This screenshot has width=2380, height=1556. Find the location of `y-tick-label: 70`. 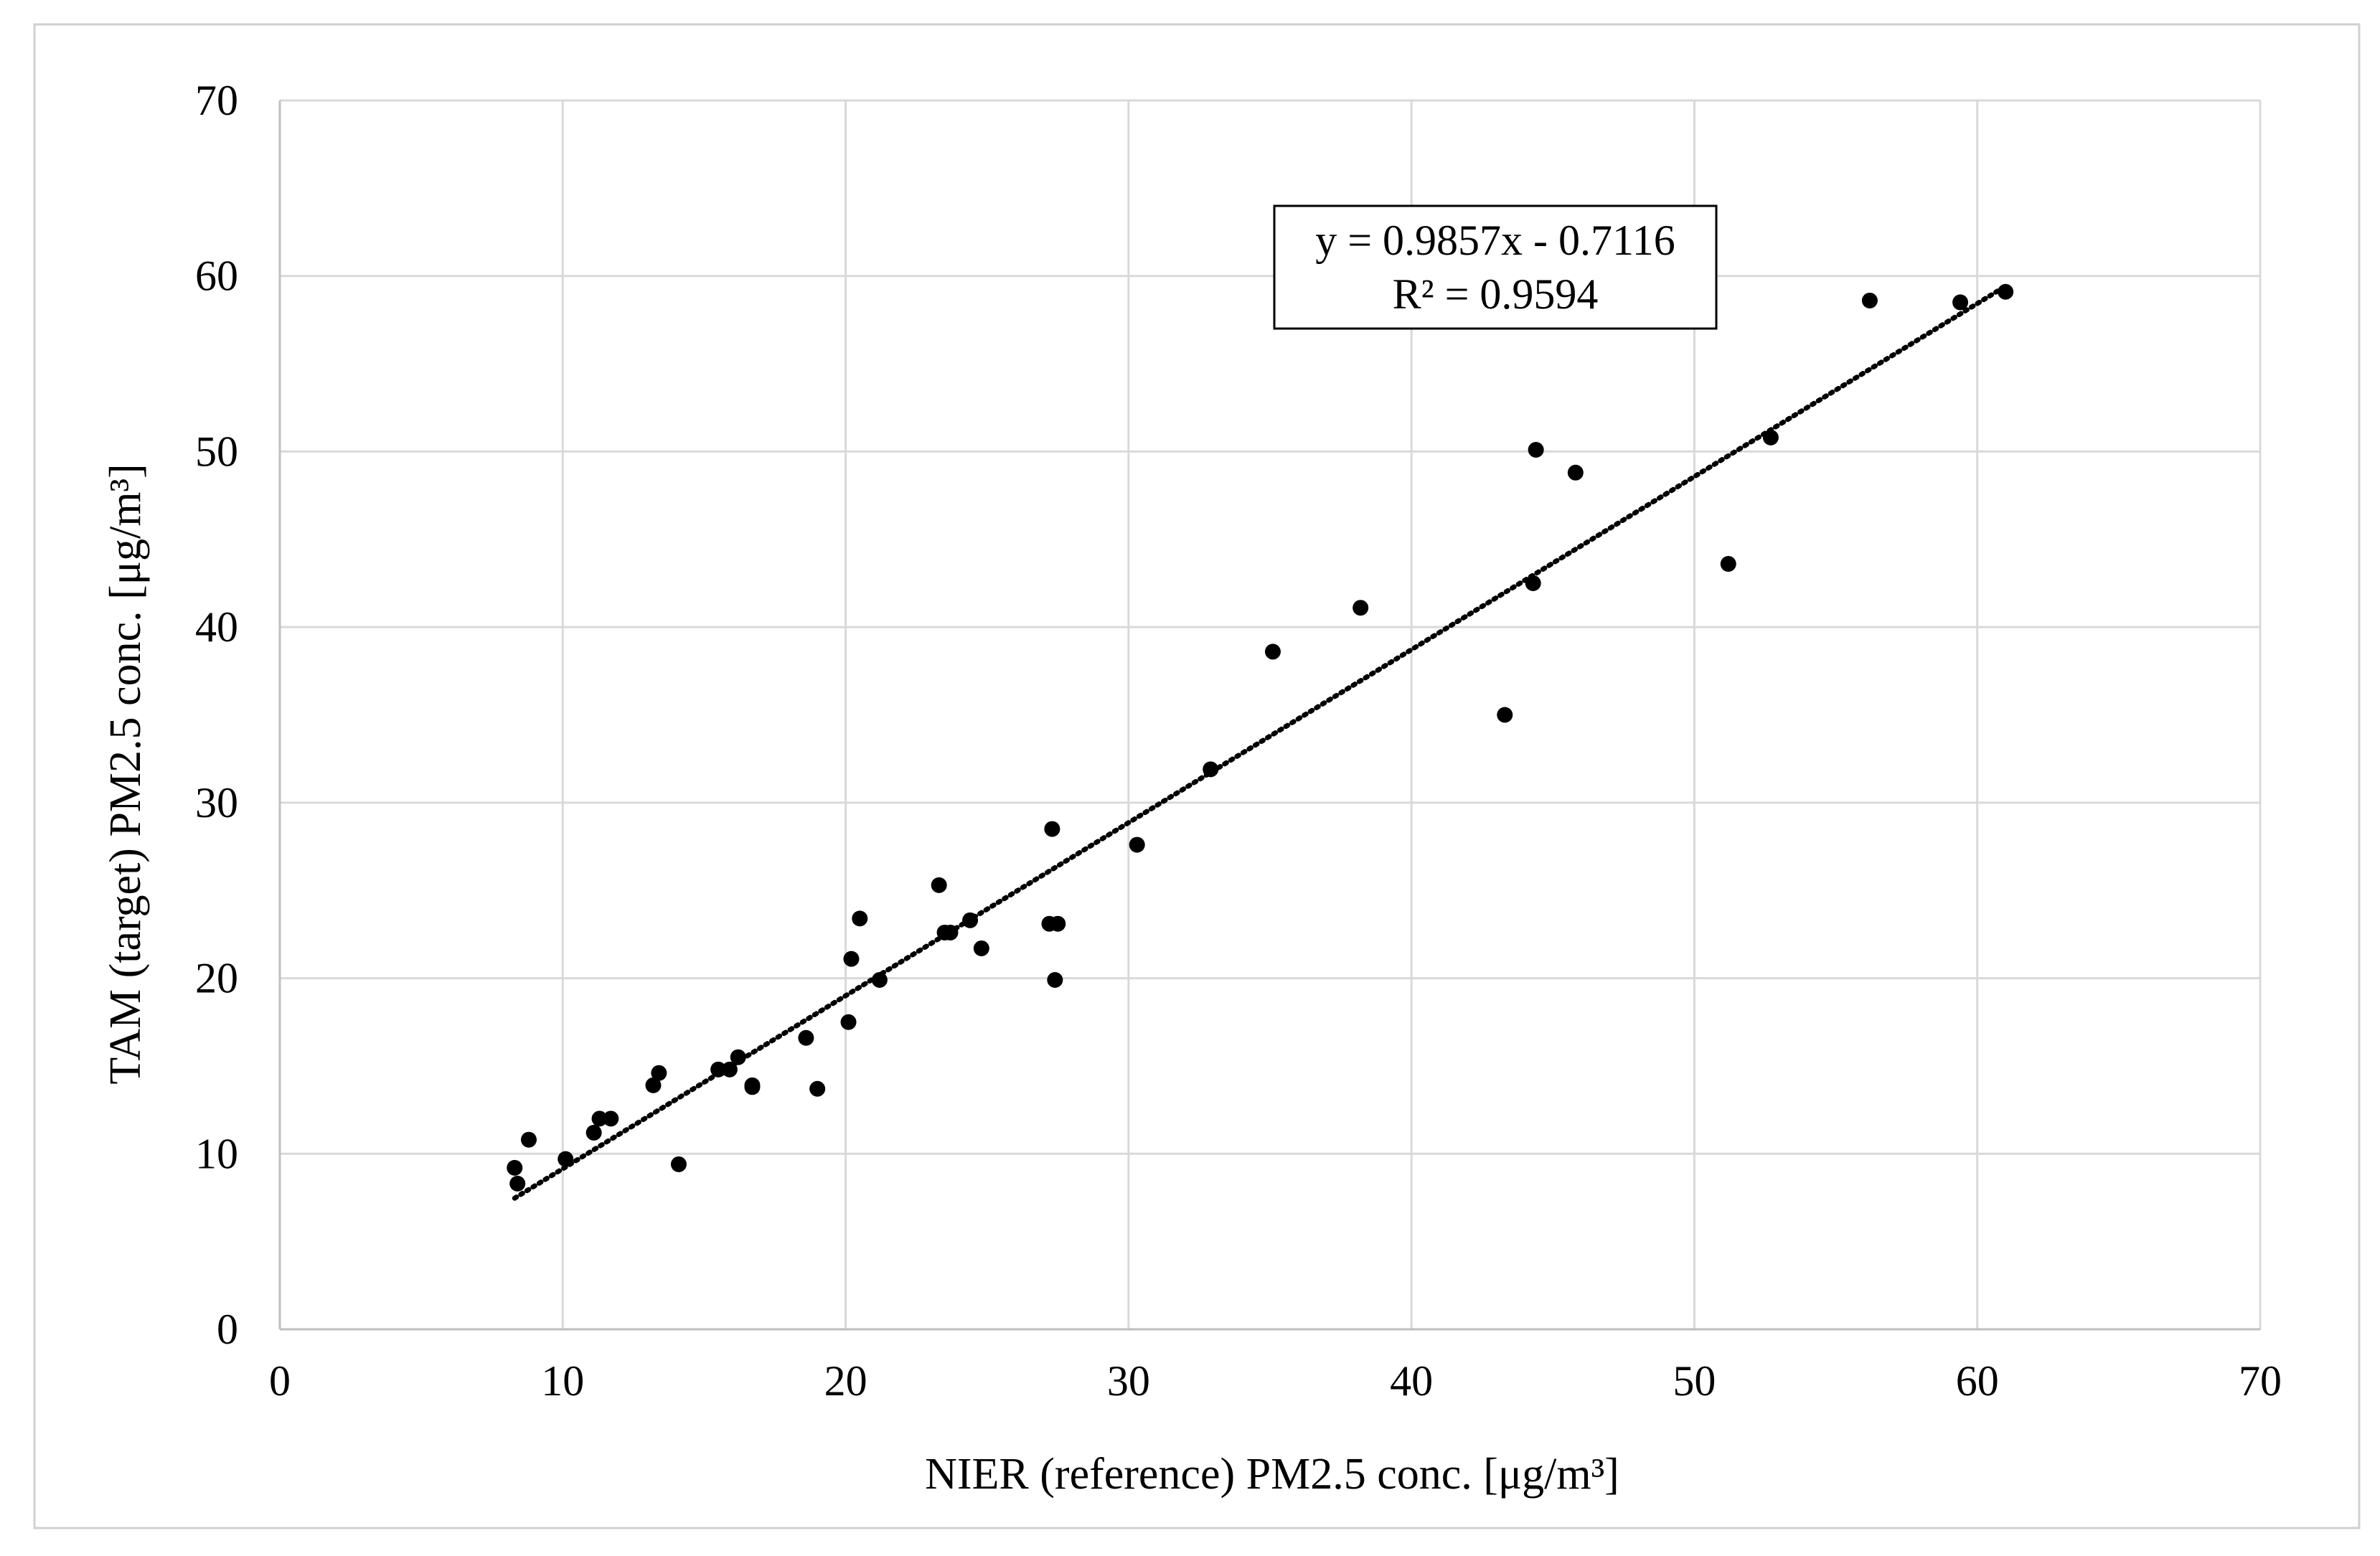

y-tick-label: 70 is located at coordinates (216, 100).